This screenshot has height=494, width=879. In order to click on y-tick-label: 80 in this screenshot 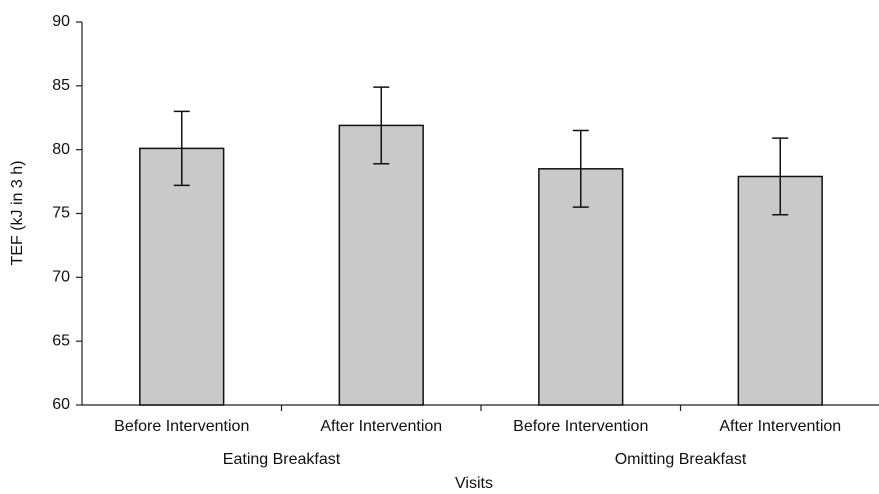, I will do `click(61, 149)`.